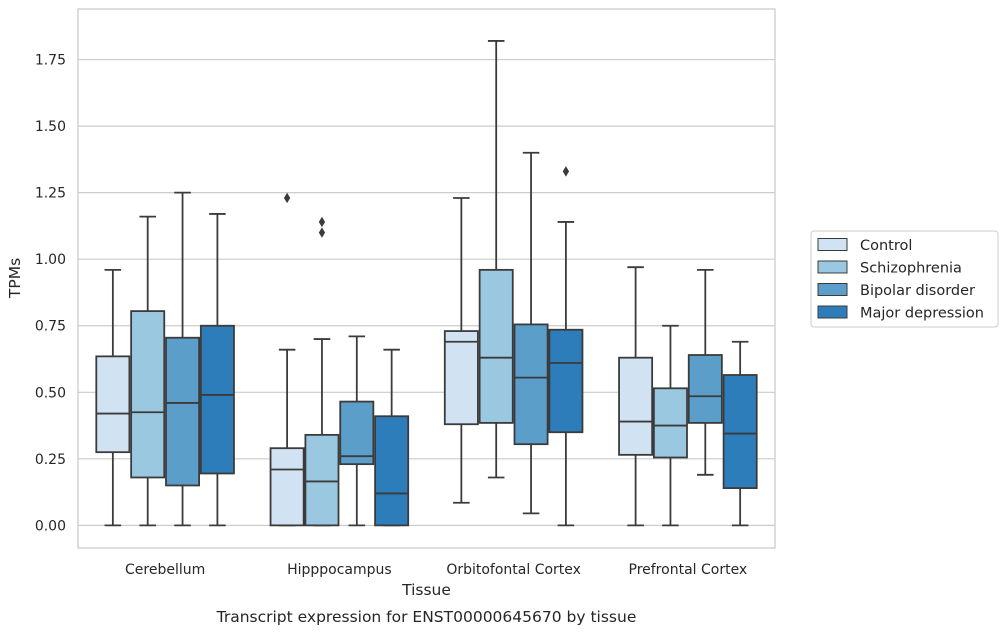 This screenshot has height=634, width=1007. I want to click on x-tick-label: Prefrontal Cortex, so click(688, 570).